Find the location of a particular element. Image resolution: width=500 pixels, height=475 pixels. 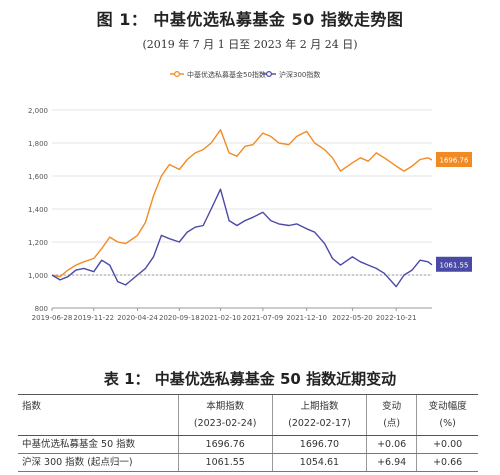

x-tick-label: 2020-09-18 is located at coordinates (179, 318).